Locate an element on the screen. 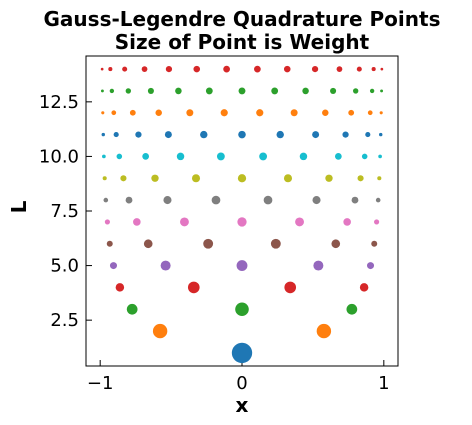 Image resolution: width=472 pixels, height=425 pixels. x-tick-label: 1 is located at coordinates (383, 383).